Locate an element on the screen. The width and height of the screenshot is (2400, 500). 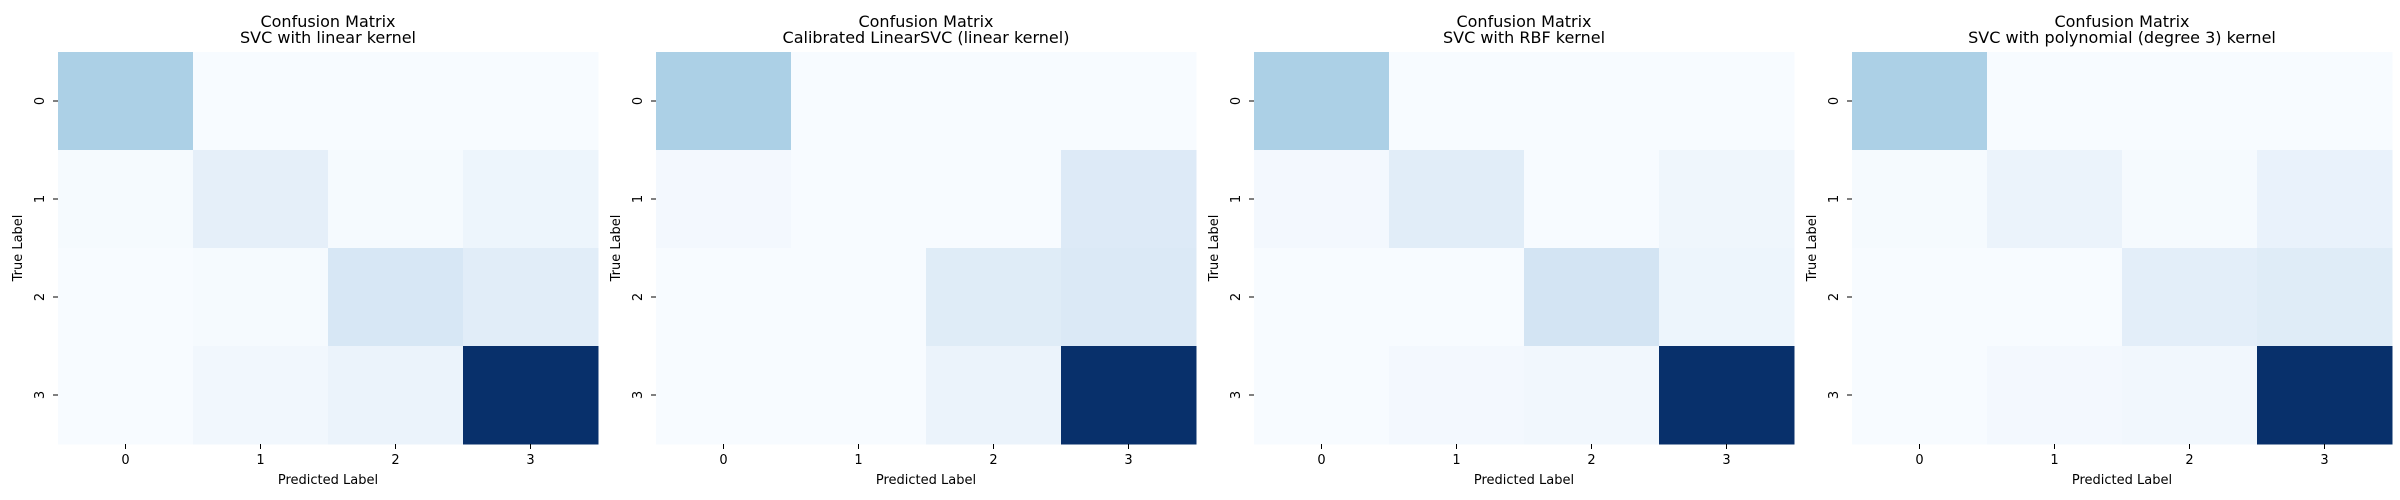
chart-title-line: SVC with RBF kernel is located at coordinates (1524, 37).